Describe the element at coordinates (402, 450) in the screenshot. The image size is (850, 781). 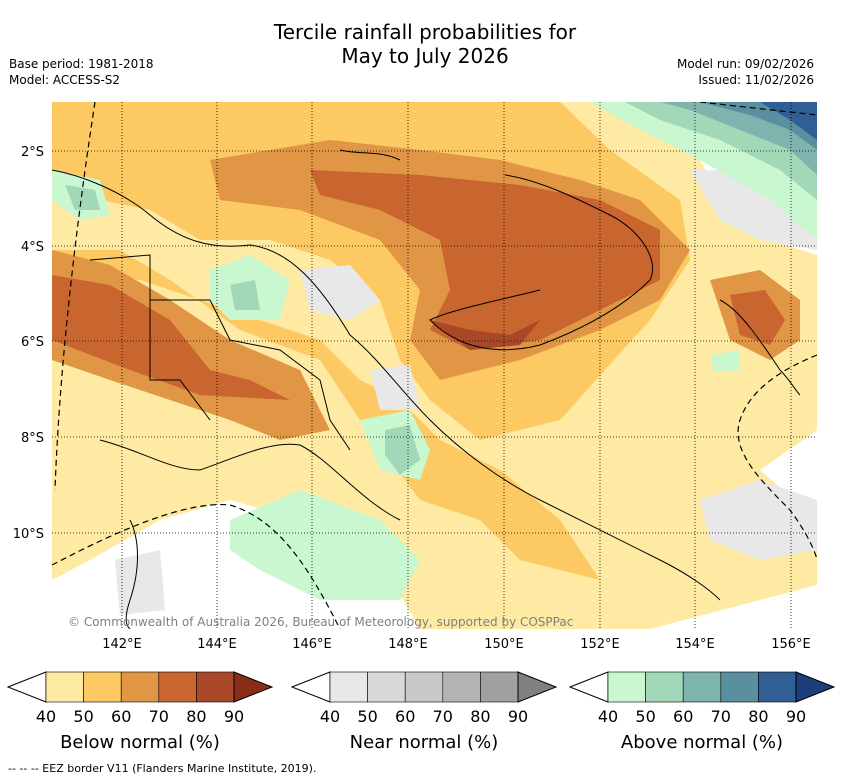
I see `above-normal-60-central` at that location.